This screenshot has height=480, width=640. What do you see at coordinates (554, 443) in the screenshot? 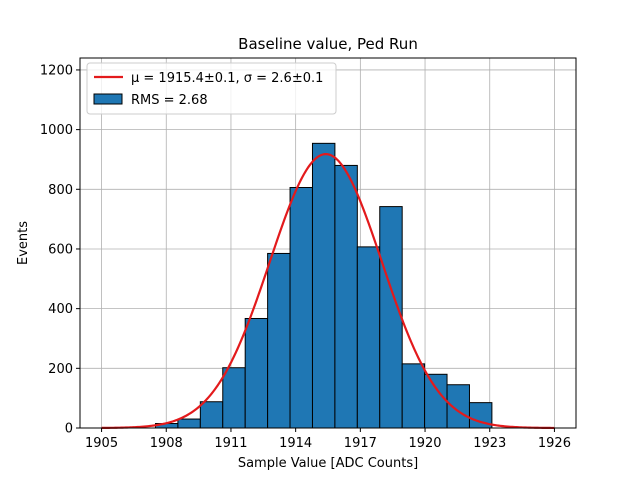
I see `x-tick-label: 1926` at bounding box center [554, 443].